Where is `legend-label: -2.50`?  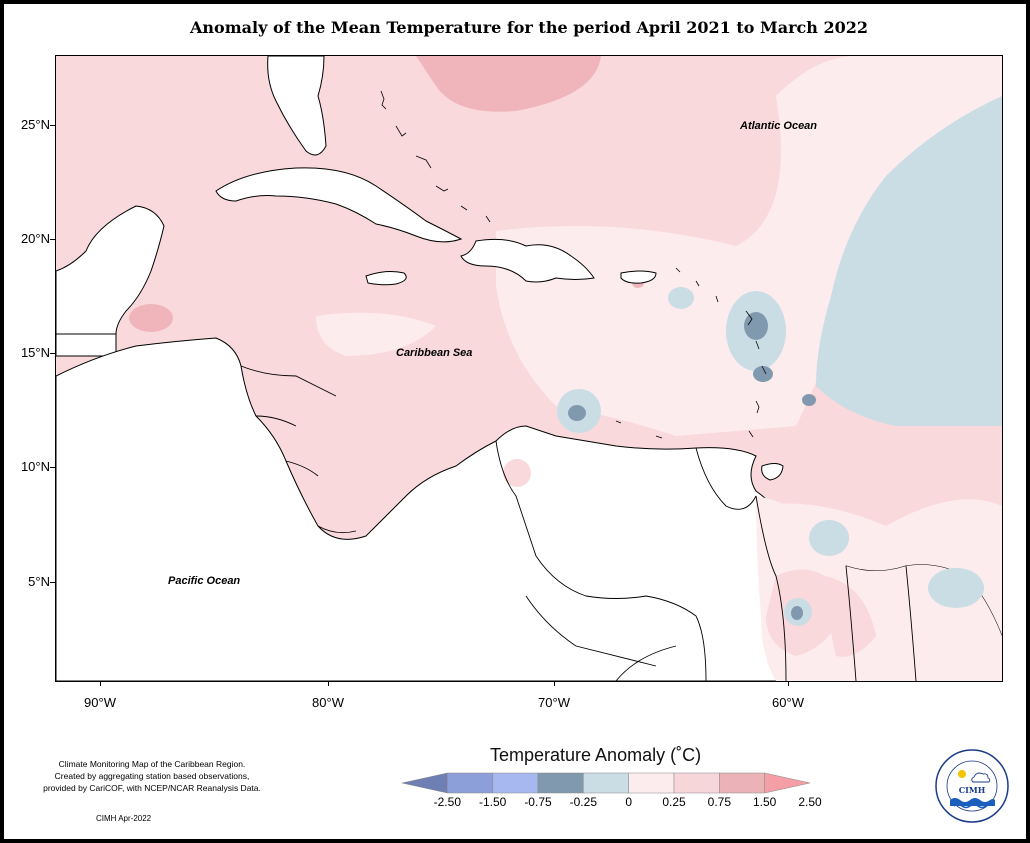
legend-label: -2.50 is located at coordinates (447, 802).